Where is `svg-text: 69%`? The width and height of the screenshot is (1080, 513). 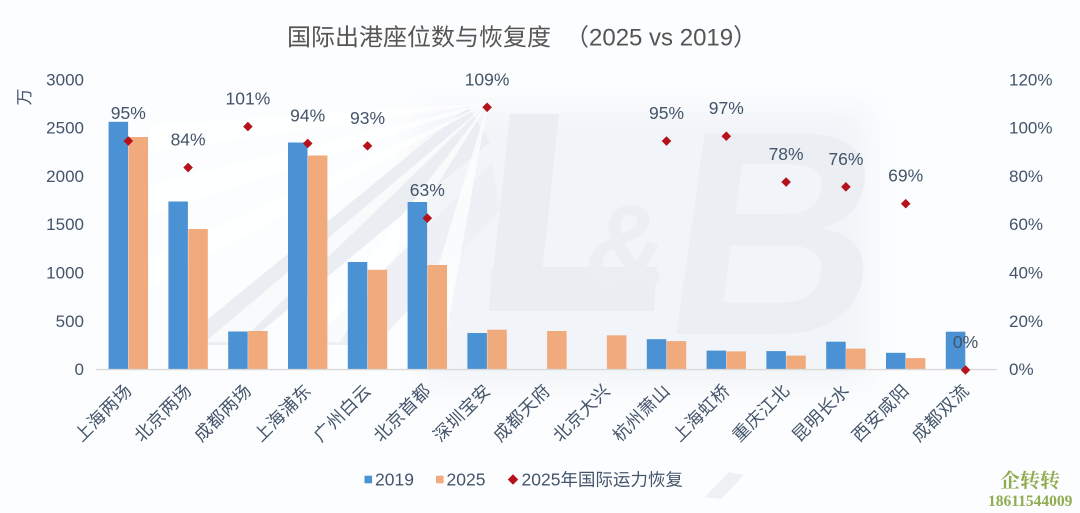 svg-text: 69% is located at coordinates (905, 176).